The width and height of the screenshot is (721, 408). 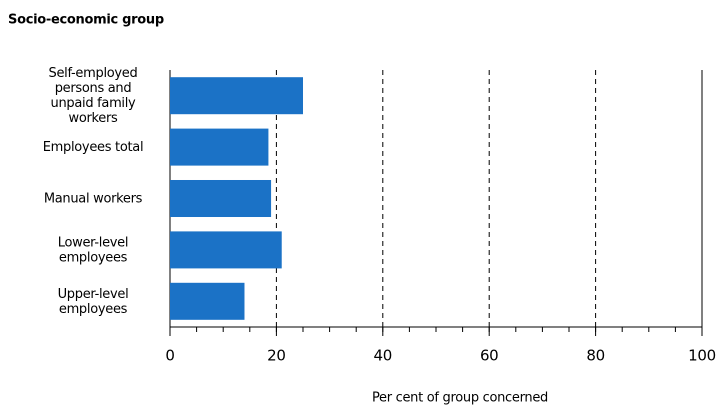 I want to click on x-axis-label: Per cent of group concerned, so click(x=460, y=398).